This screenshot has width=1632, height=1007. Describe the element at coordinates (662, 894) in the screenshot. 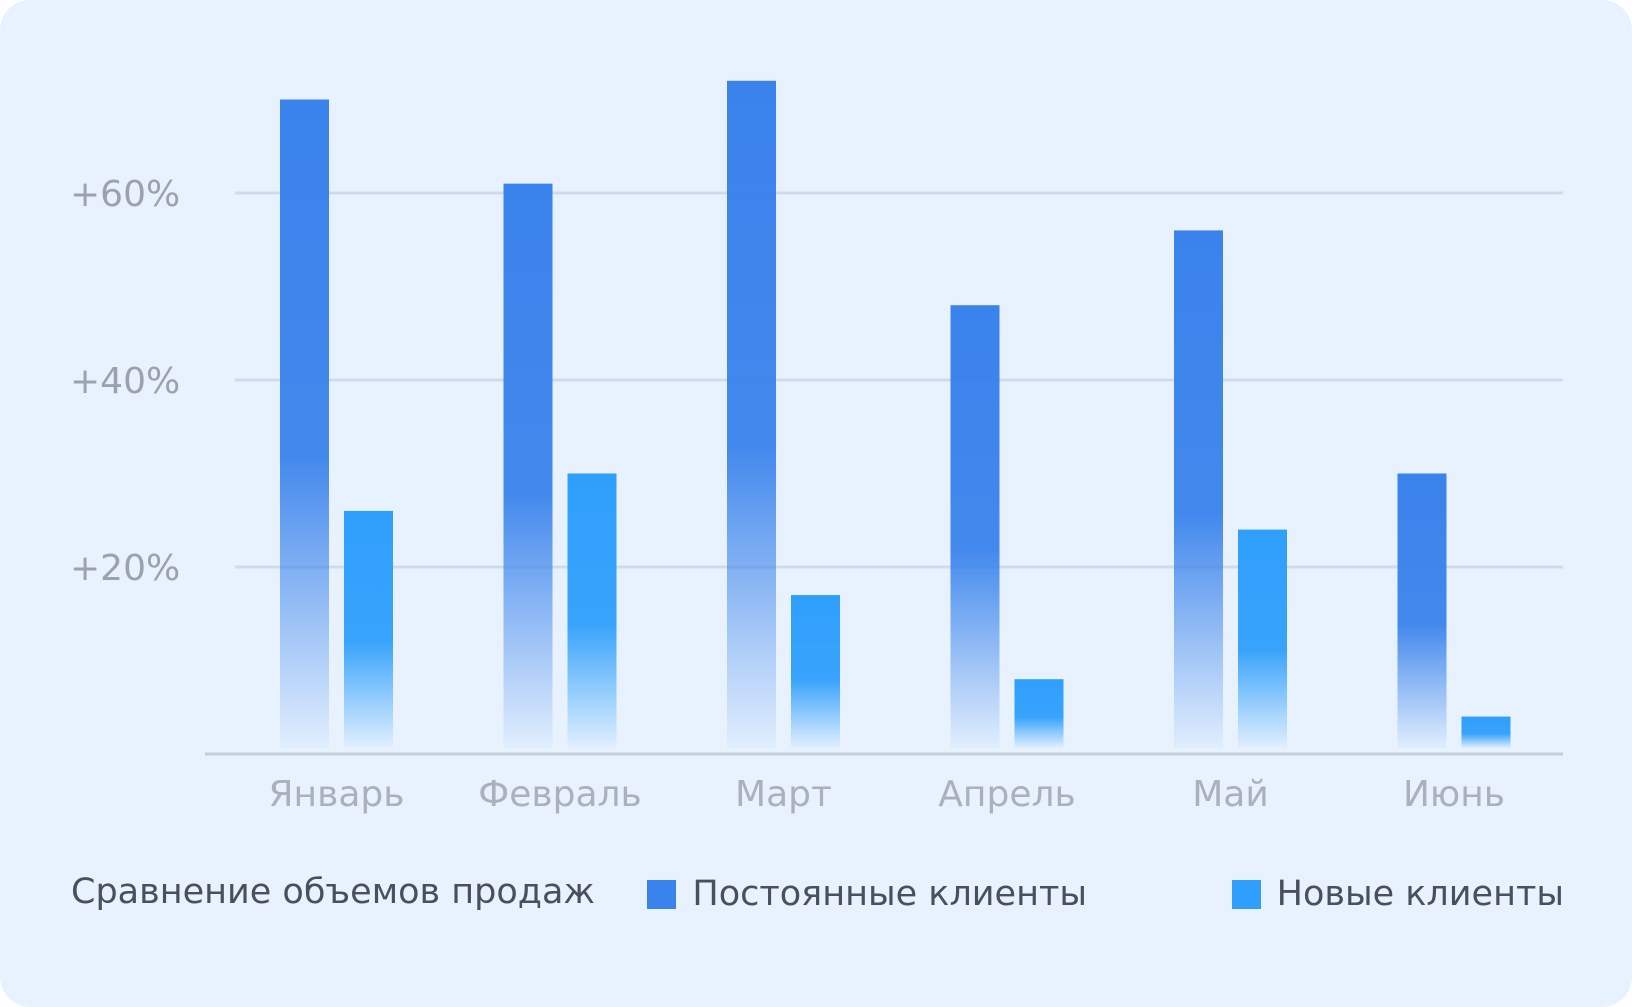

I see `legend-swatch-regular-clients` at that location.